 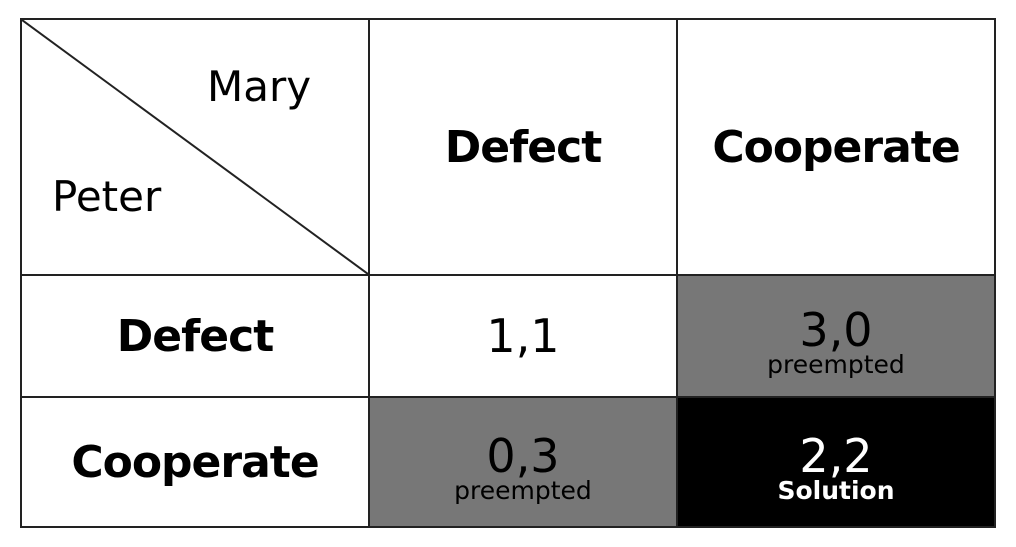 What do you see at coordinates (107, 196) in the screenshot?
I see `row-player: Peter` at bounding box center [107, 196].